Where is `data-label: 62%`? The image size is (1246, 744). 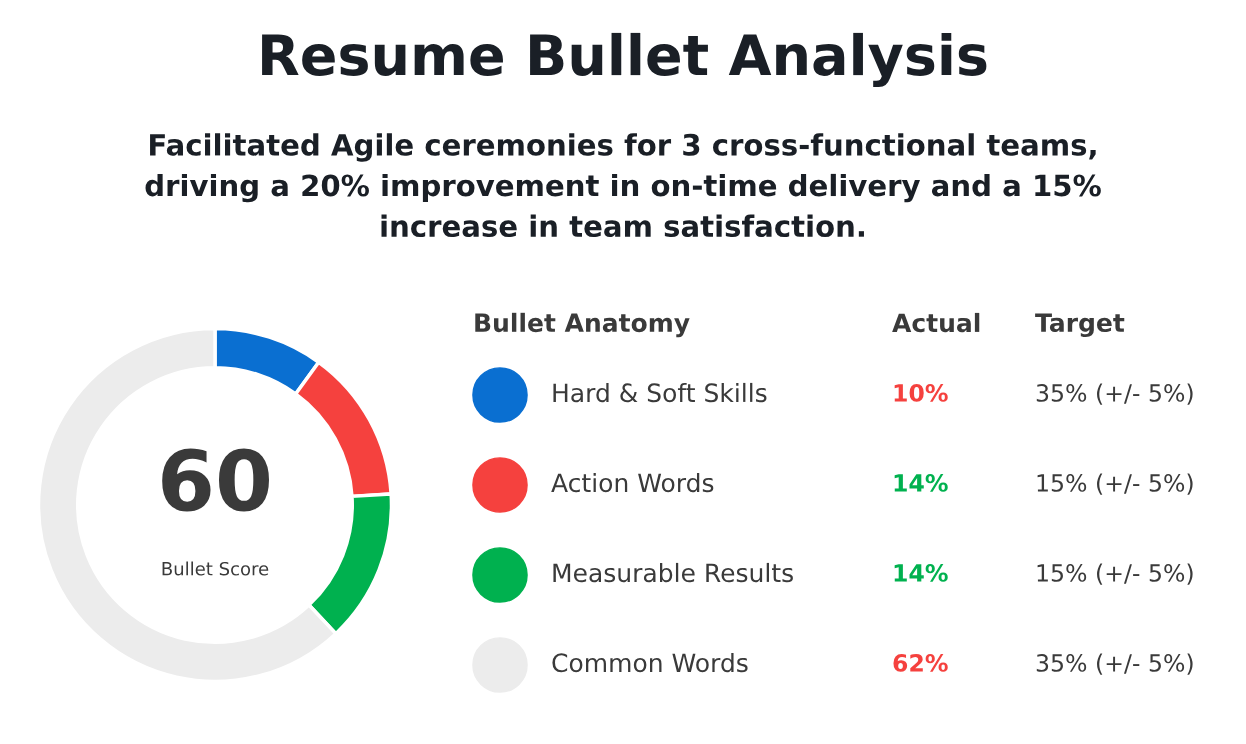 data-label: 62% is located at coordinates (920, 662).